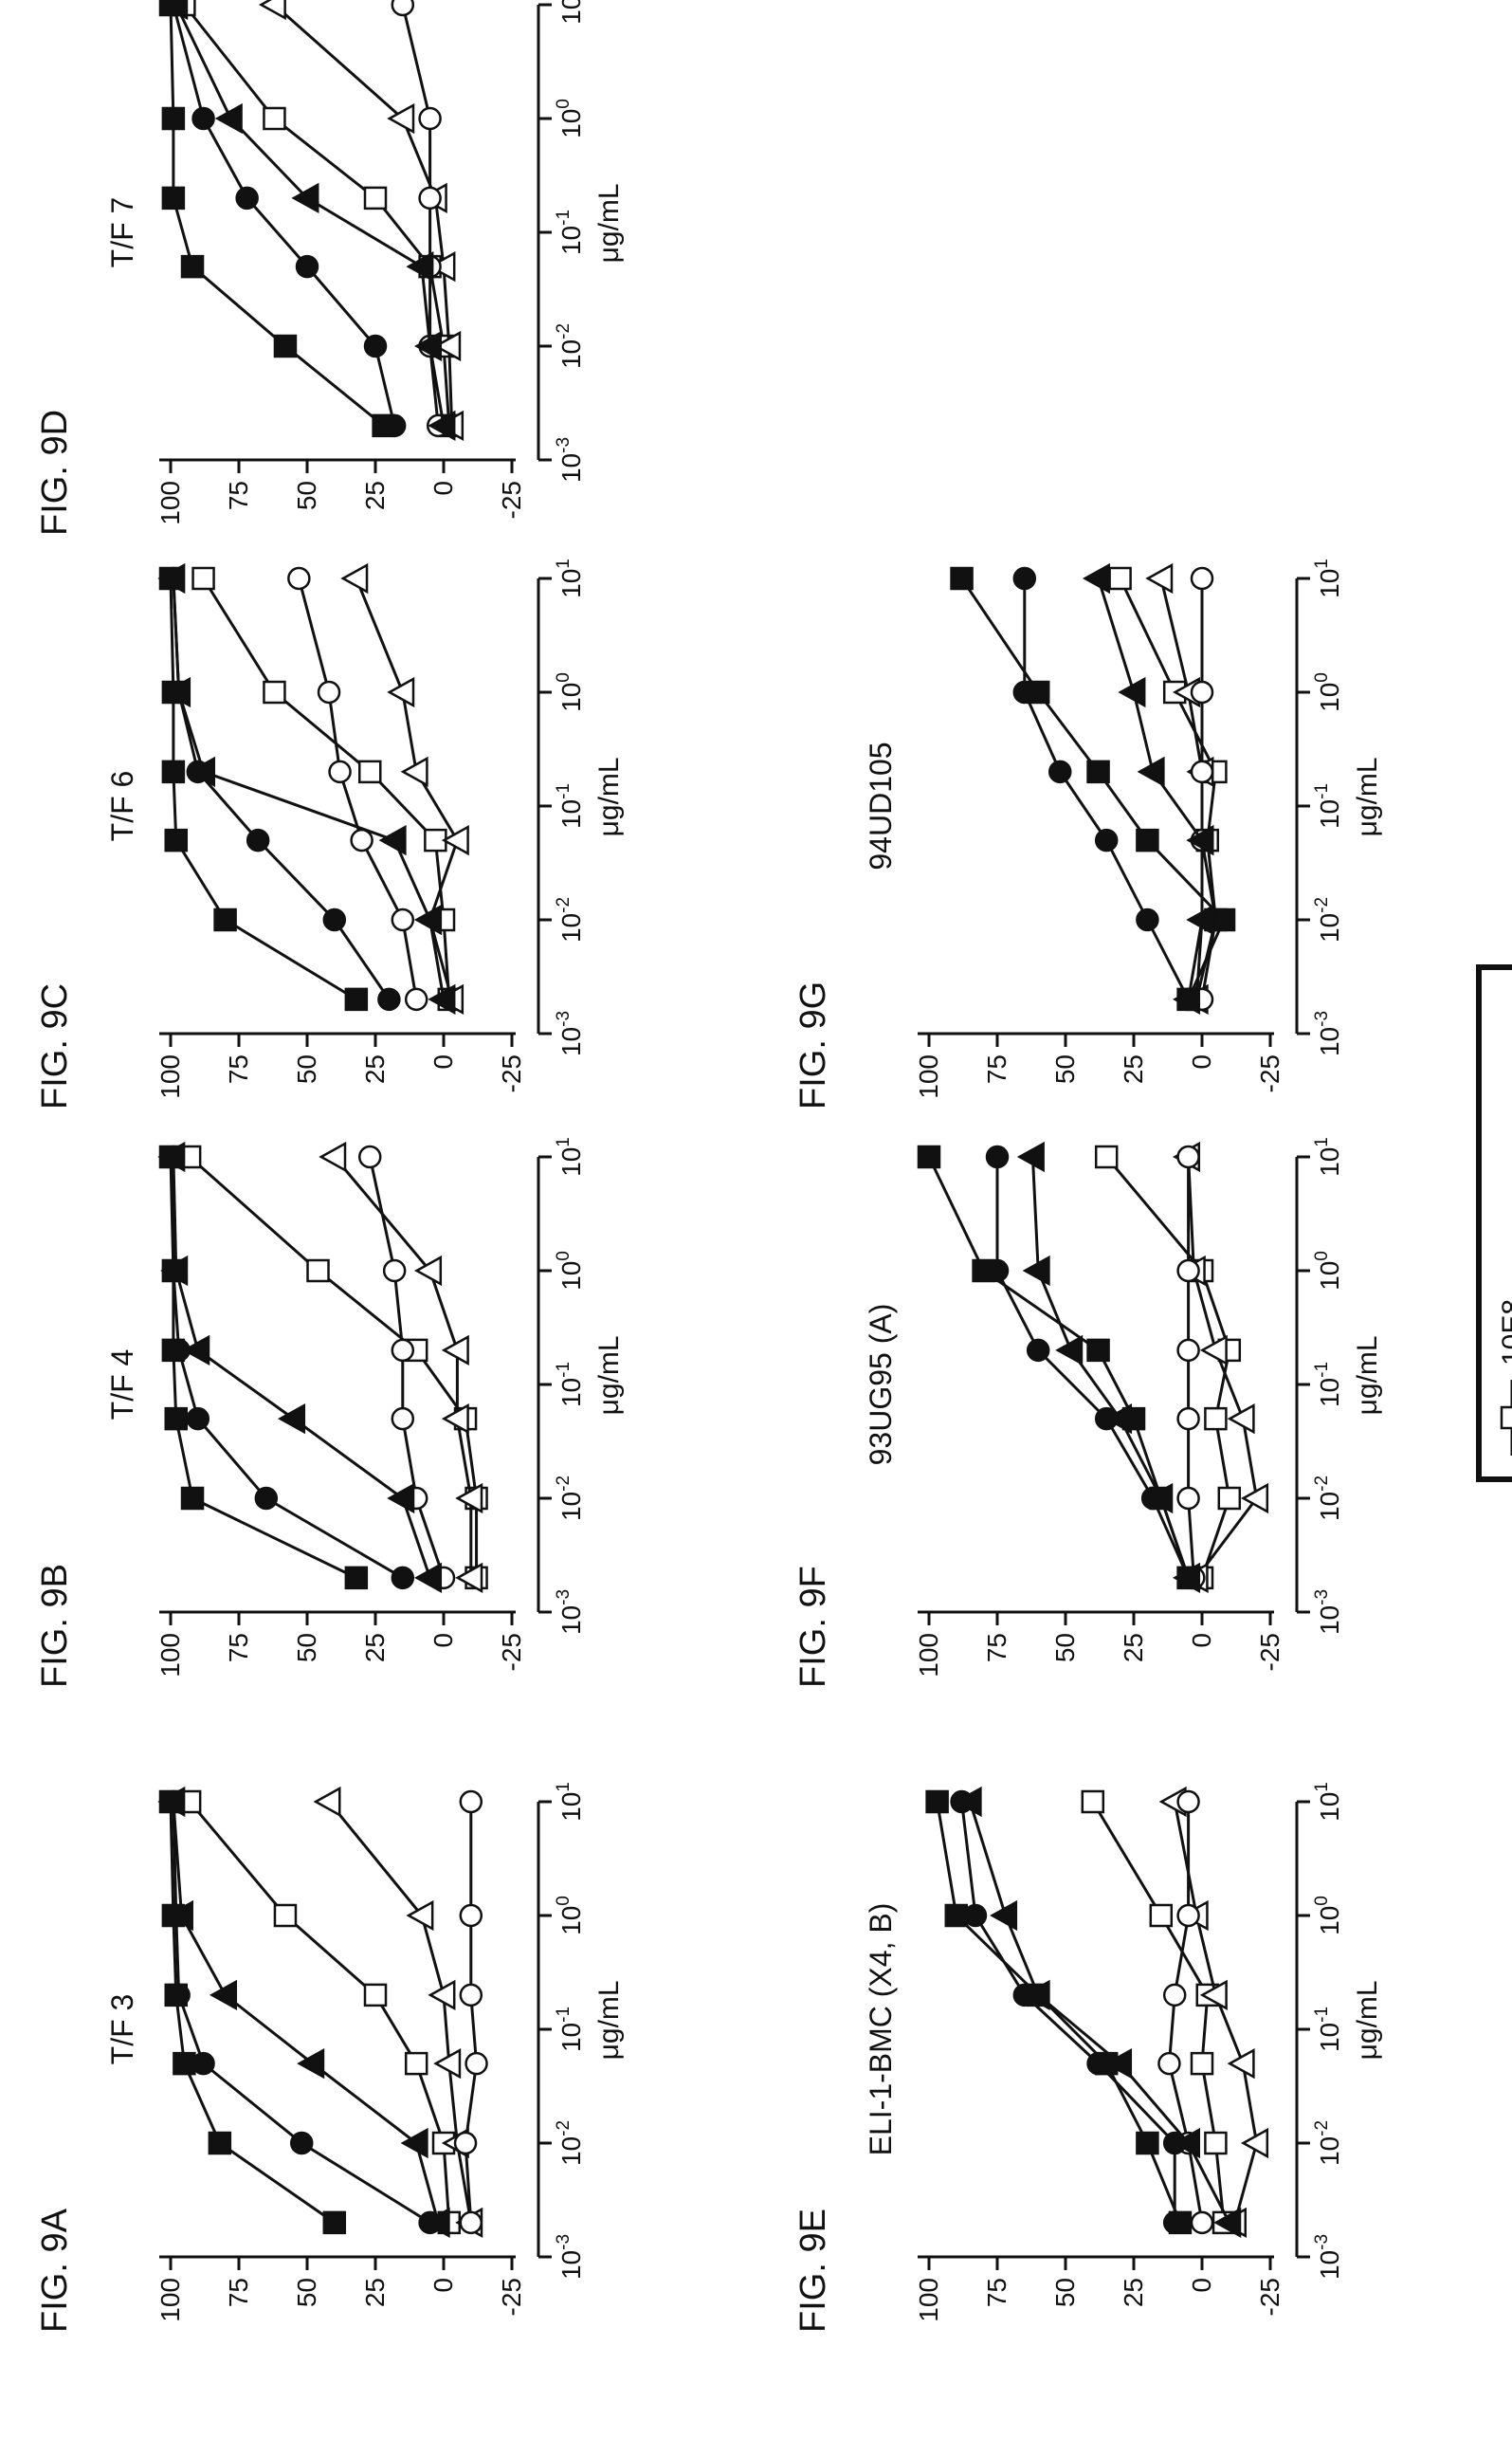  What do you see at coordinates (55, 2270) in the screenshot?
I see `fig-label: FIG. 9A` at bounding box center [55, 2270].